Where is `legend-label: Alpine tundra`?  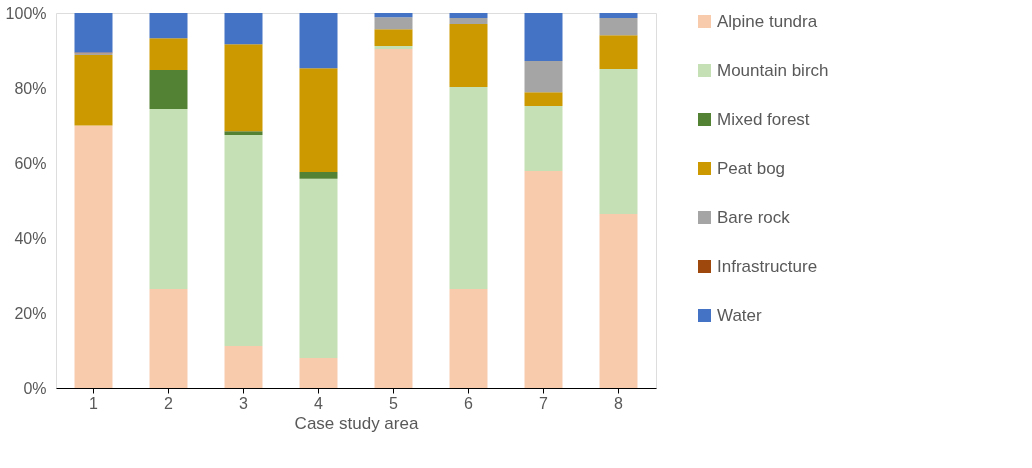 legend-label: Alpine tundra is located at coordinates (767, 21).